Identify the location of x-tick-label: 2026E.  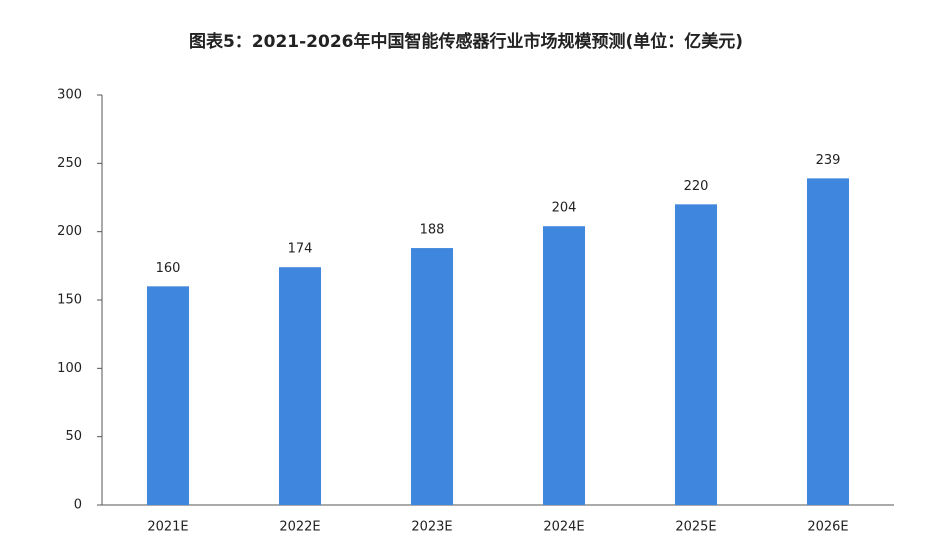
(827, 527).